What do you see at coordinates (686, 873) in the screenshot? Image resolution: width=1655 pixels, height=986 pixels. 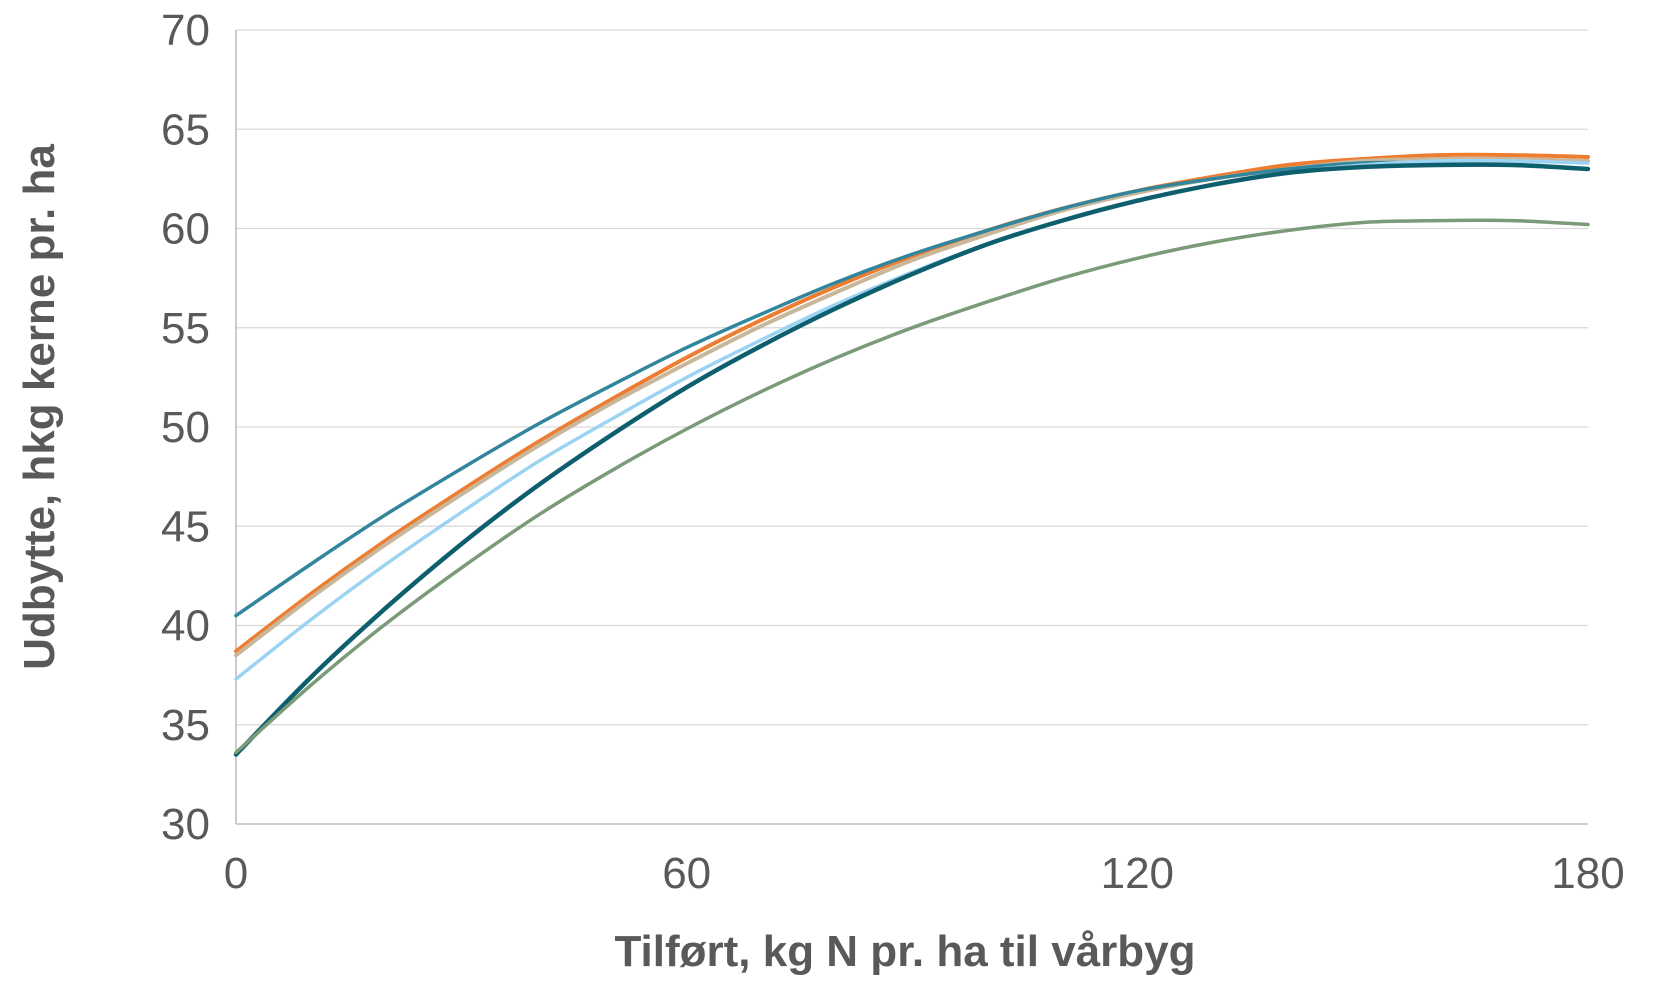 I see `x-tick-label: 60` at bounding box center [686, 873].